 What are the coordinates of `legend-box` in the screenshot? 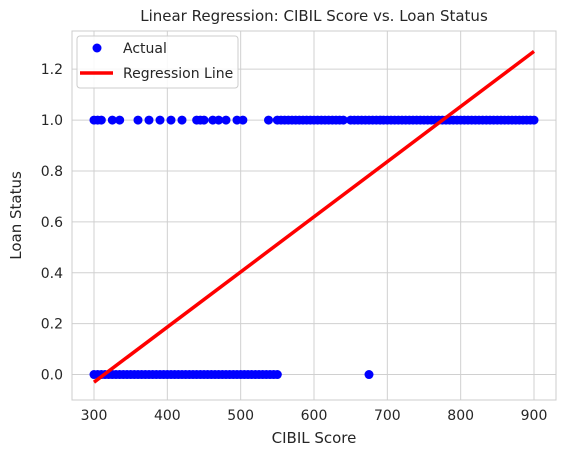 It's located at (157, 62).